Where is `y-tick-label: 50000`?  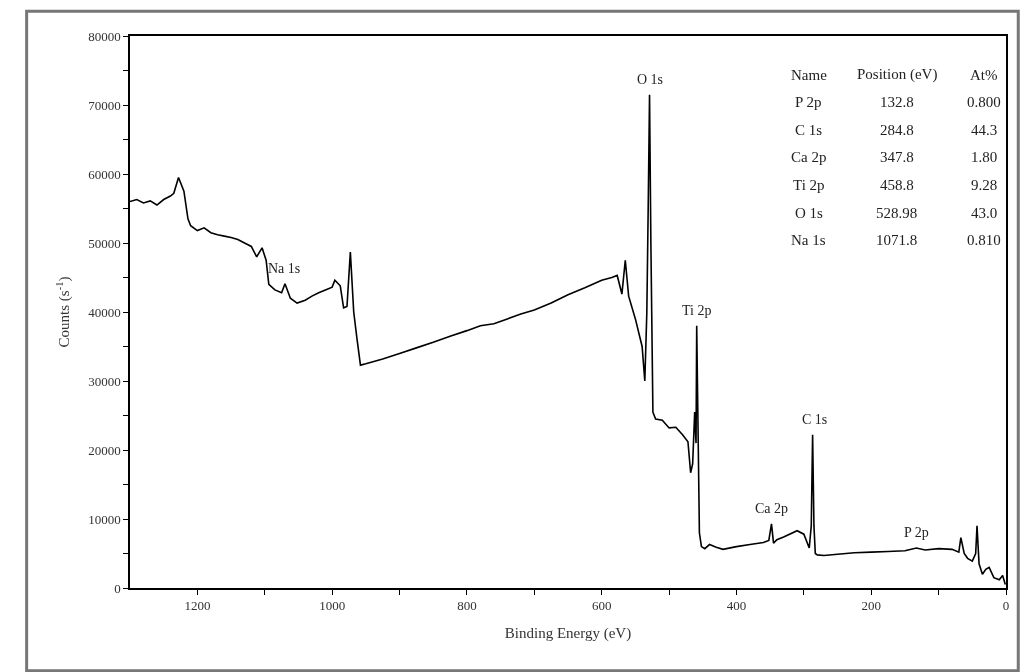
y-tick-label: 50000 is located at coordinates (104, 243).